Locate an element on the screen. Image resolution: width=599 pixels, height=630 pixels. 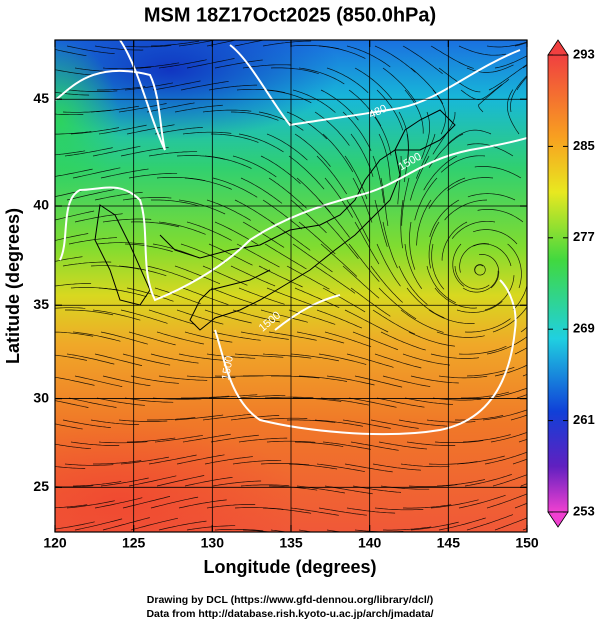
colorbar-tick-label: 261 is located at coordinates (584, 419).